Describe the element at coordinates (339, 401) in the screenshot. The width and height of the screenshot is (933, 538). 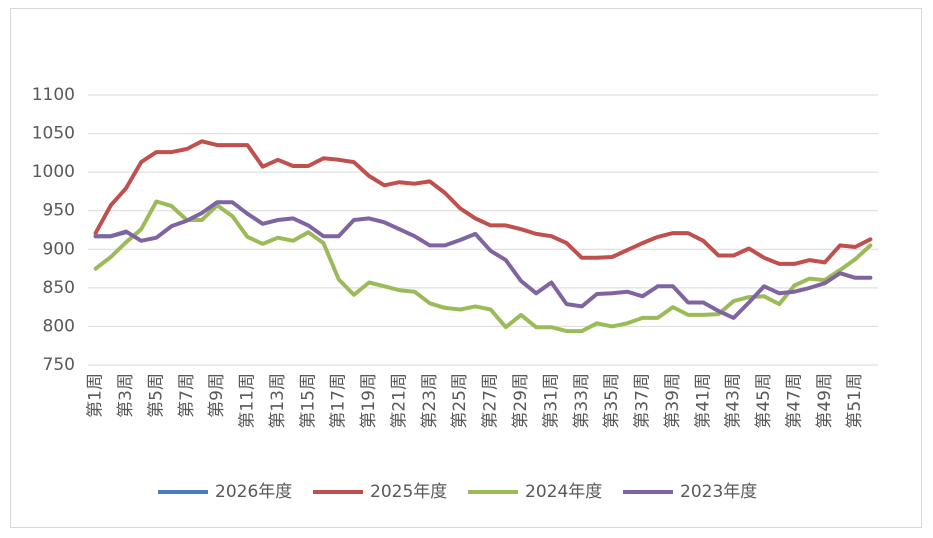
I see `x-tick-label: 第17周` at that location.